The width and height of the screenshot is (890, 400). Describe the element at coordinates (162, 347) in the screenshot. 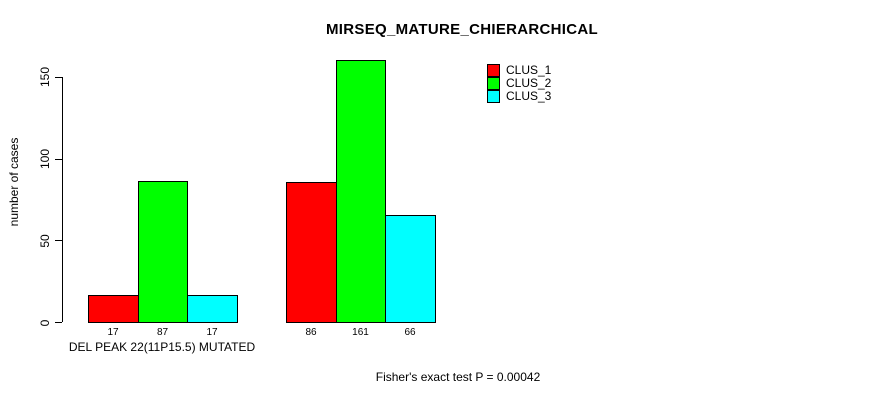

I see `x-axis-group-label: DEL PEAK 22(11P15.5) MUTATED` at that location.